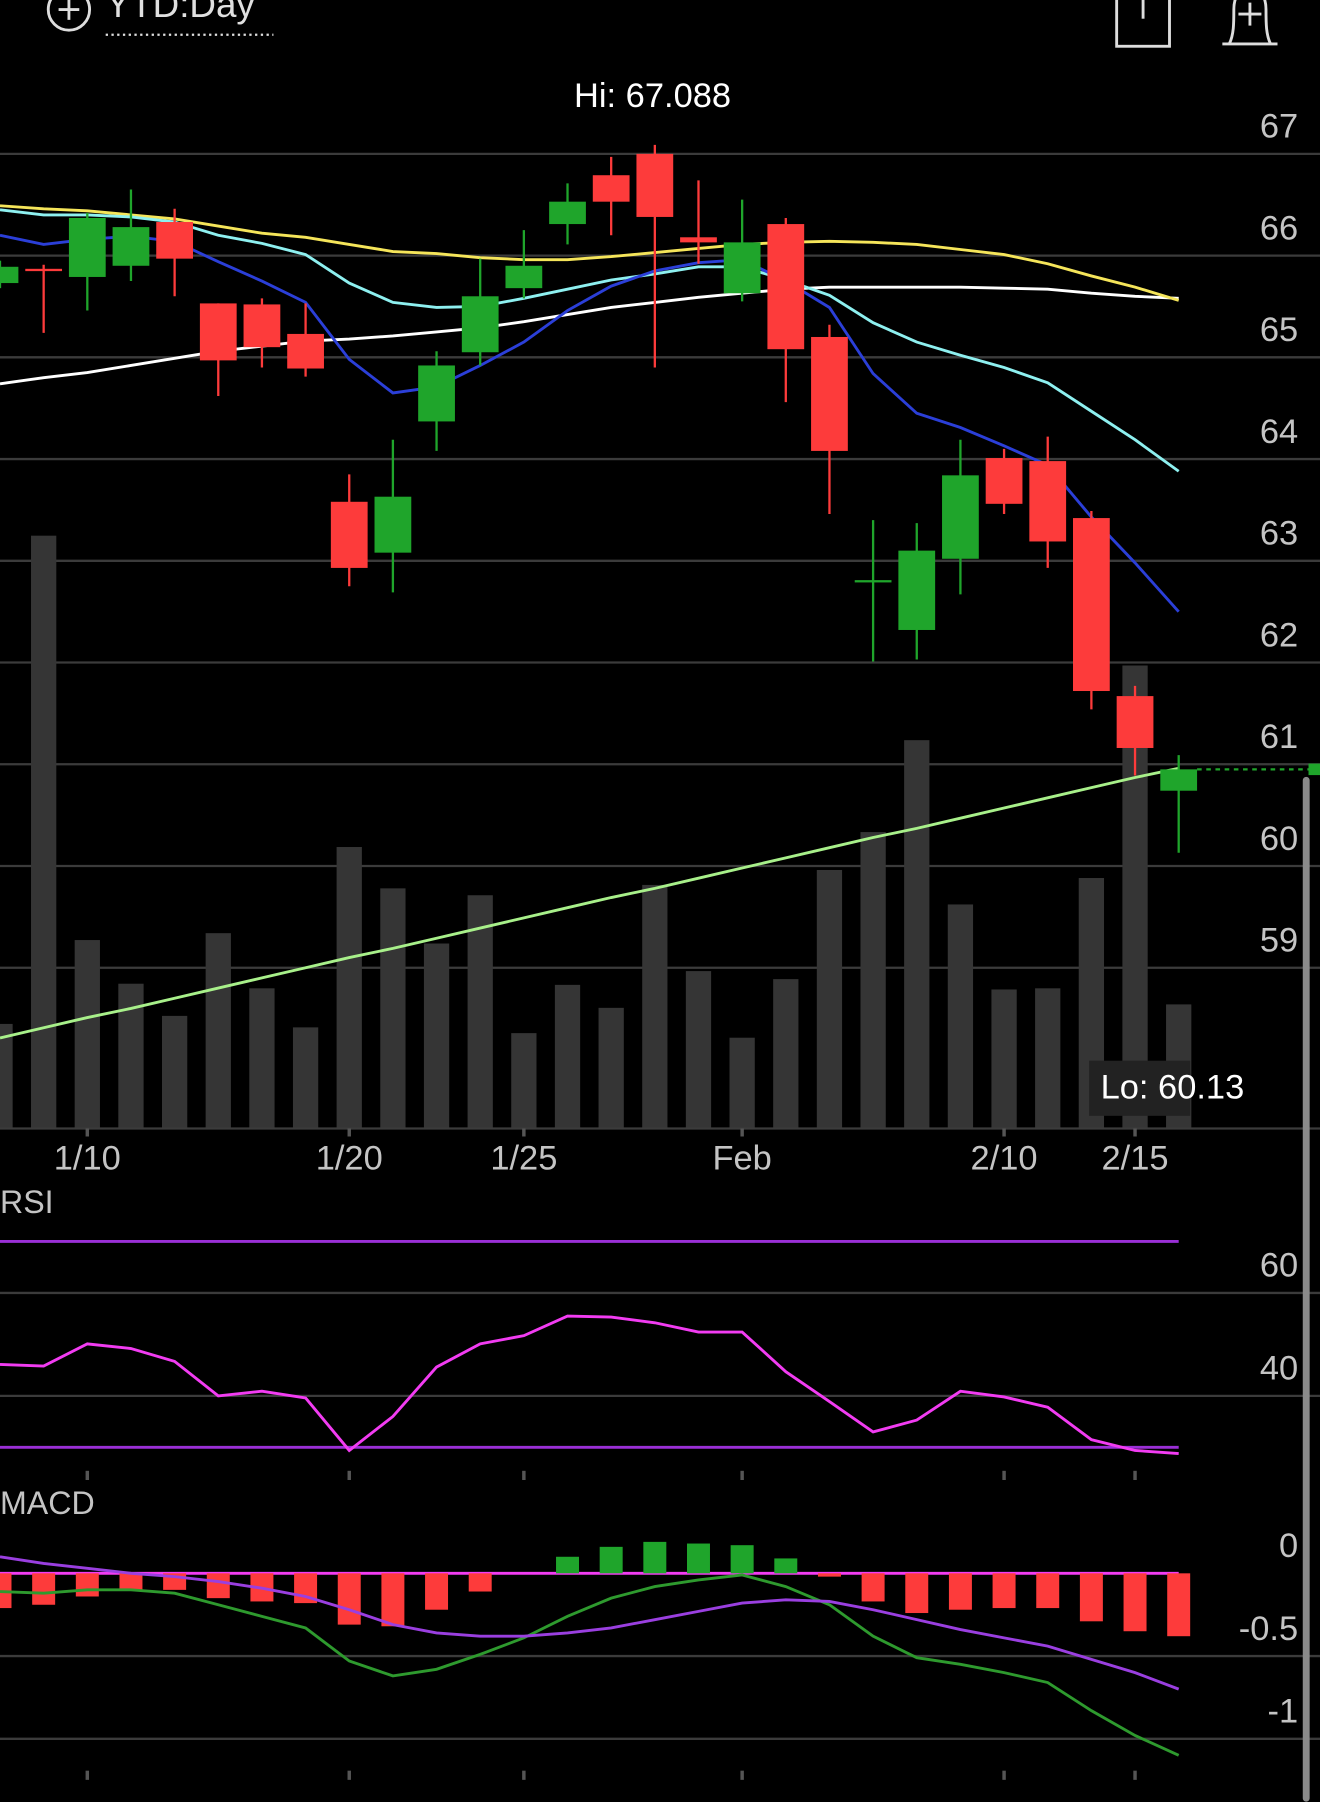 This screenshot has height=1802, width=1320. What do you see at coordinates (27, 1202) in the screenshot?
I see `panel-title: RSI` at bounding box center [27, 1202].